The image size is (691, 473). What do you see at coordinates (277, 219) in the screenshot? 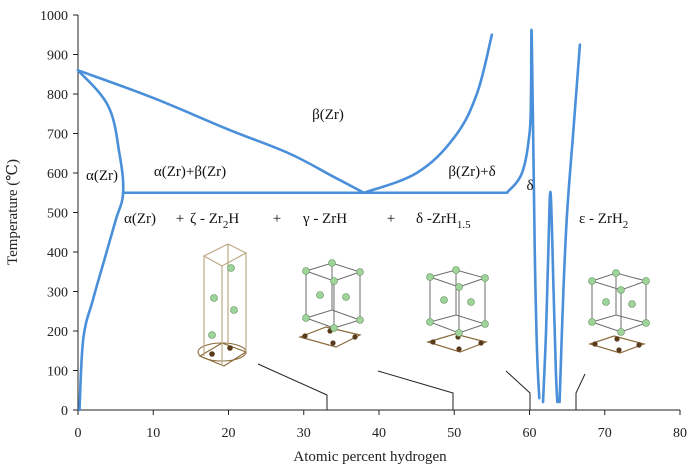
I see `label-plus-2: +` at bounding box center [277, 219].